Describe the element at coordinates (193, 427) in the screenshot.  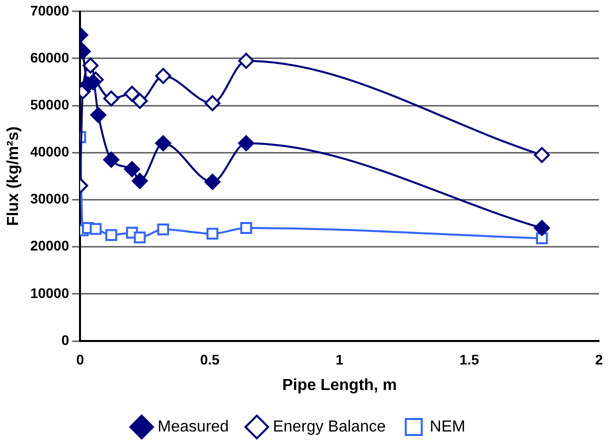
I see `legend-label: Measured` at that location.